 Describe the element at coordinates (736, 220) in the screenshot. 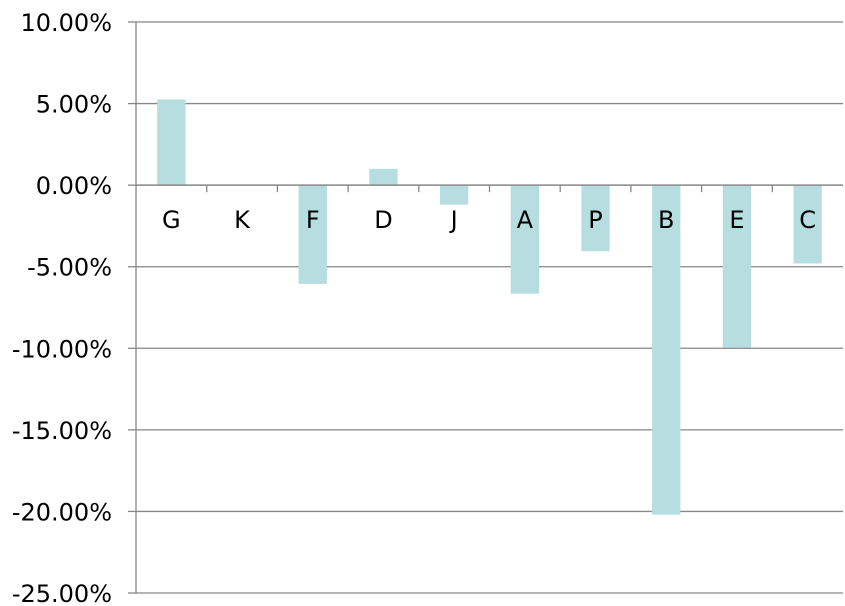

I see `x-tick-label: E` at that location.